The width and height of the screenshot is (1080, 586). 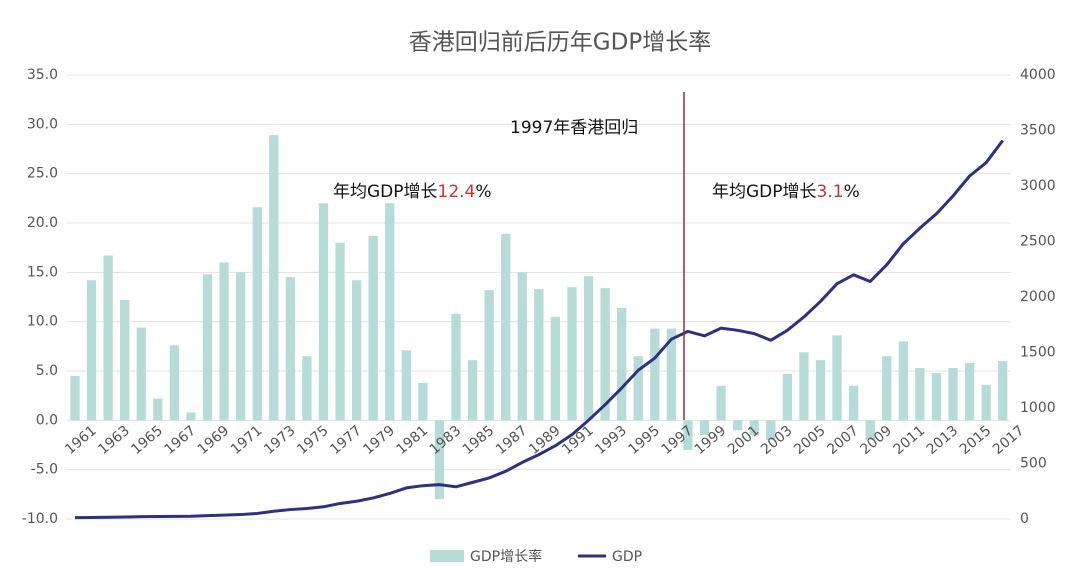 I want to click on x-tick-label: 1963, so click(x=114, y=440).